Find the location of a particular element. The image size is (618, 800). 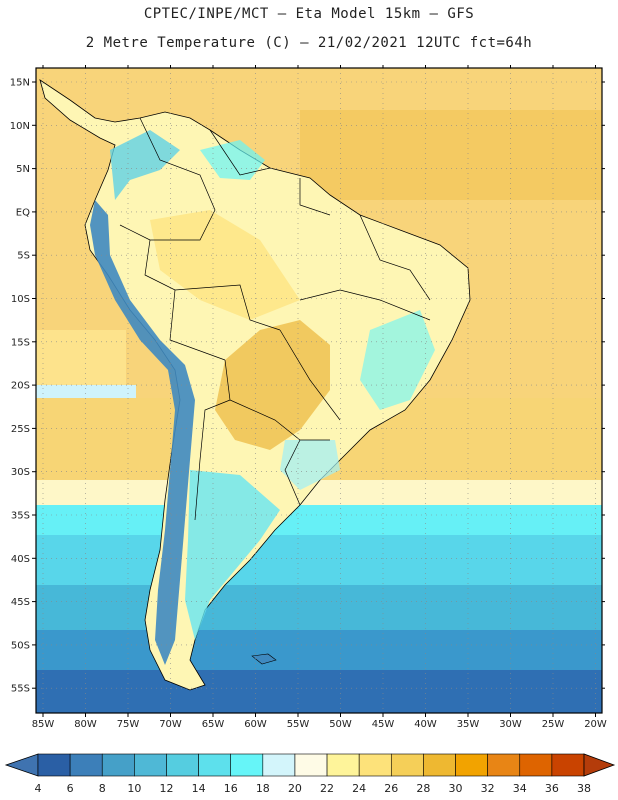

longitude-label: 75W is located at coordinates (128, 724).